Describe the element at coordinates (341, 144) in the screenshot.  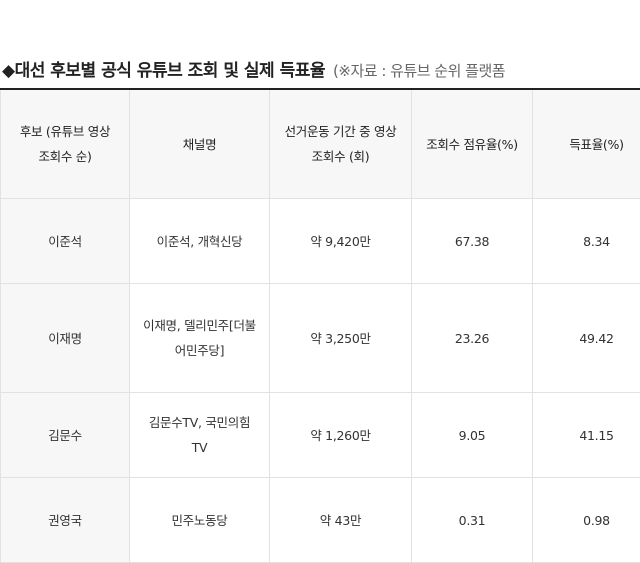
I see `header-views: 선거운동 기간 중 영상 조회수 (회)` at that location.